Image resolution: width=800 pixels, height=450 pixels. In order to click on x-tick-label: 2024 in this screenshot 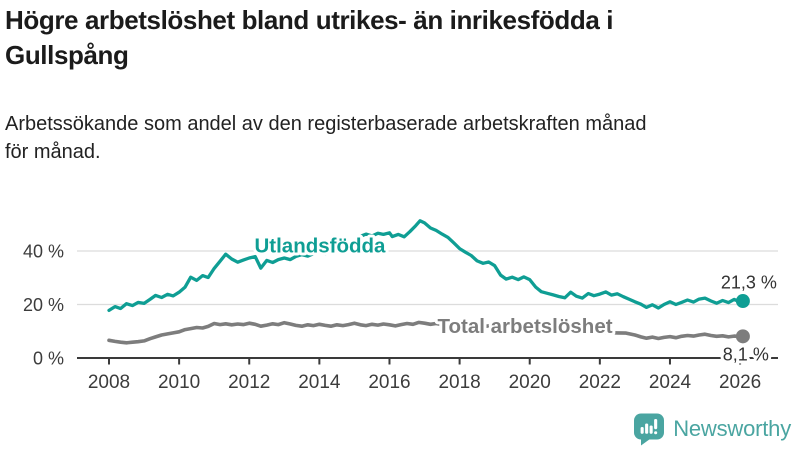, I will do `click(670, 382)`.